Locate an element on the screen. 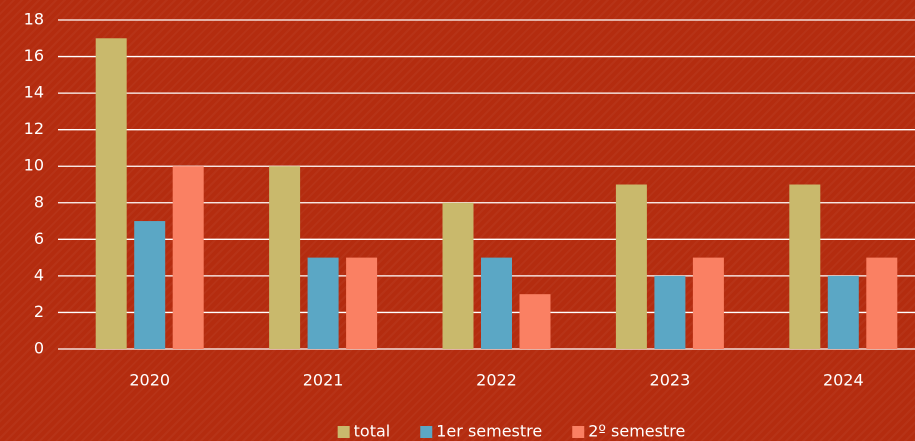 The height and width of the screenshot is (441, 915). y-tick-label: 6 is located at coordinates (39, 238).